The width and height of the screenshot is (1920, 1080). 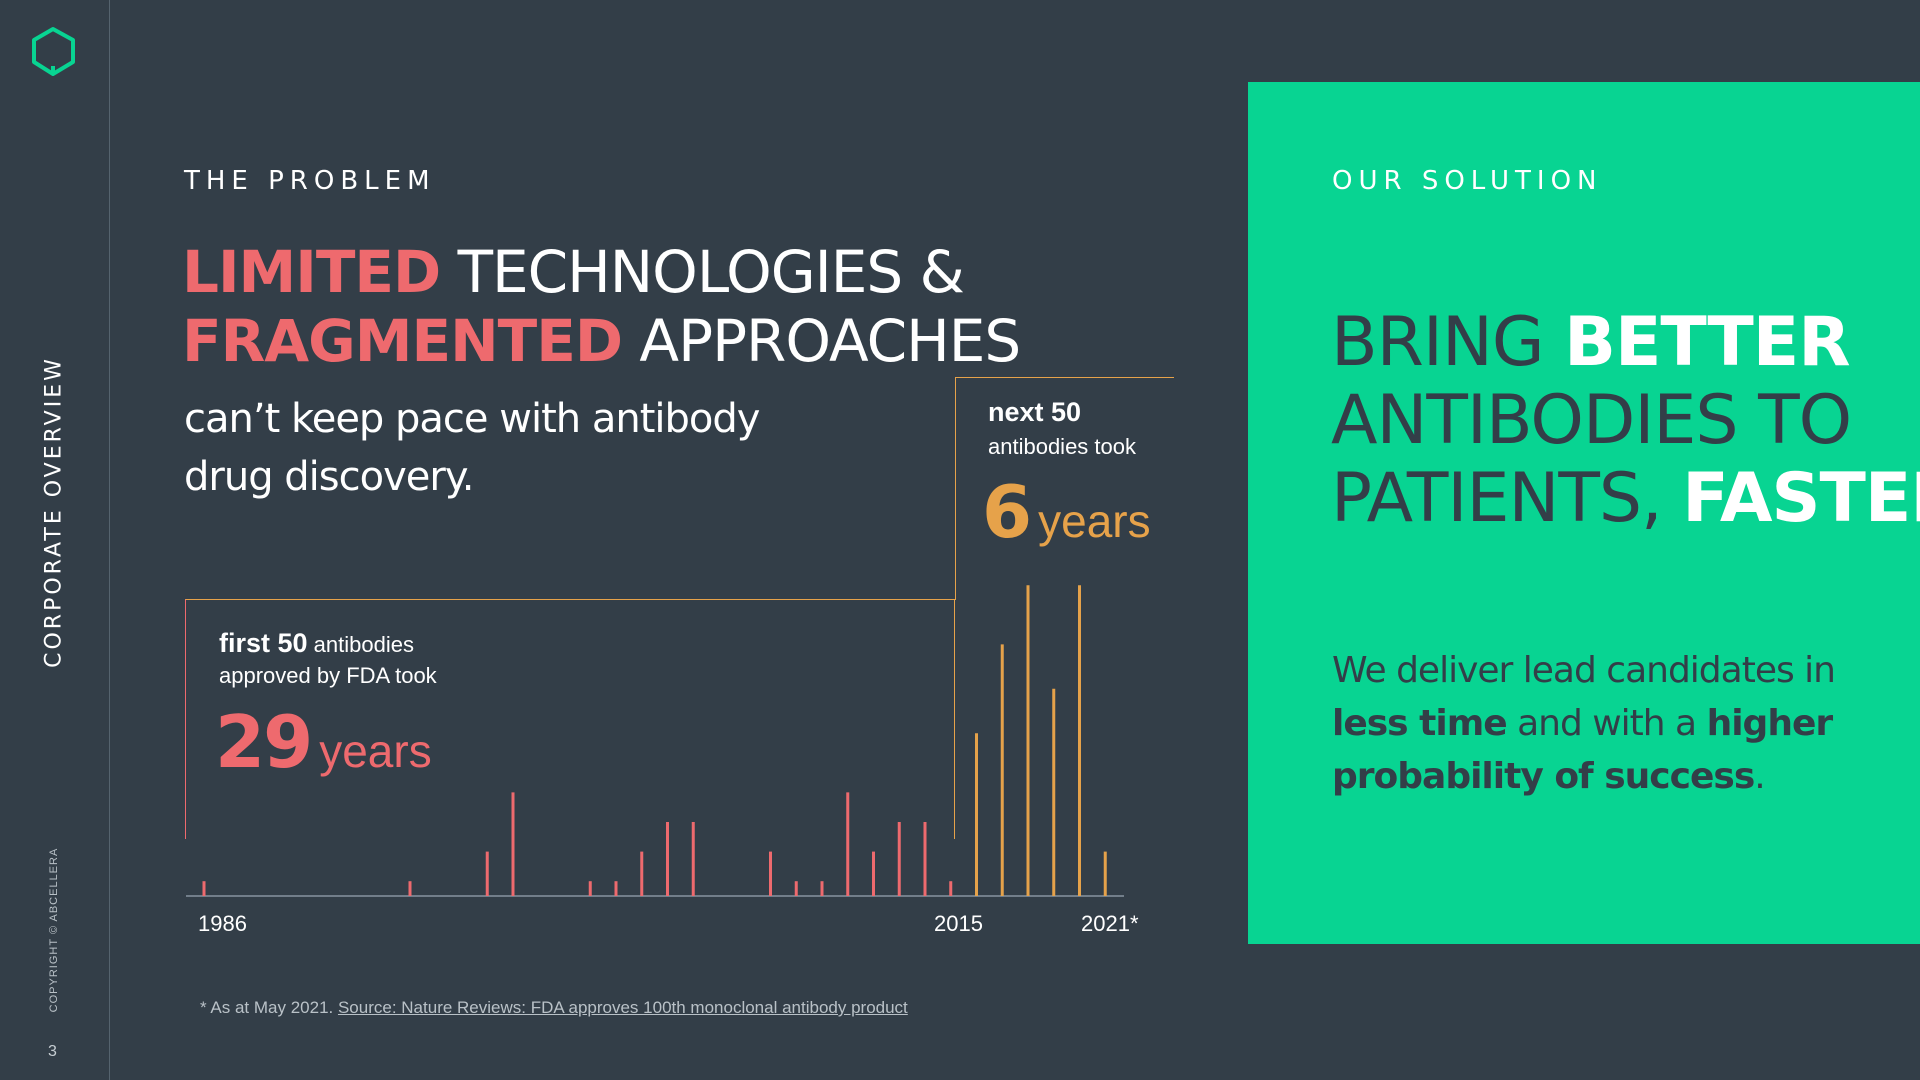 What do you see at coordinates (1062, 429) in the screenshot?
I see `next-50-callout: next 50 antibodies took` at bounding box center [1062, 429].